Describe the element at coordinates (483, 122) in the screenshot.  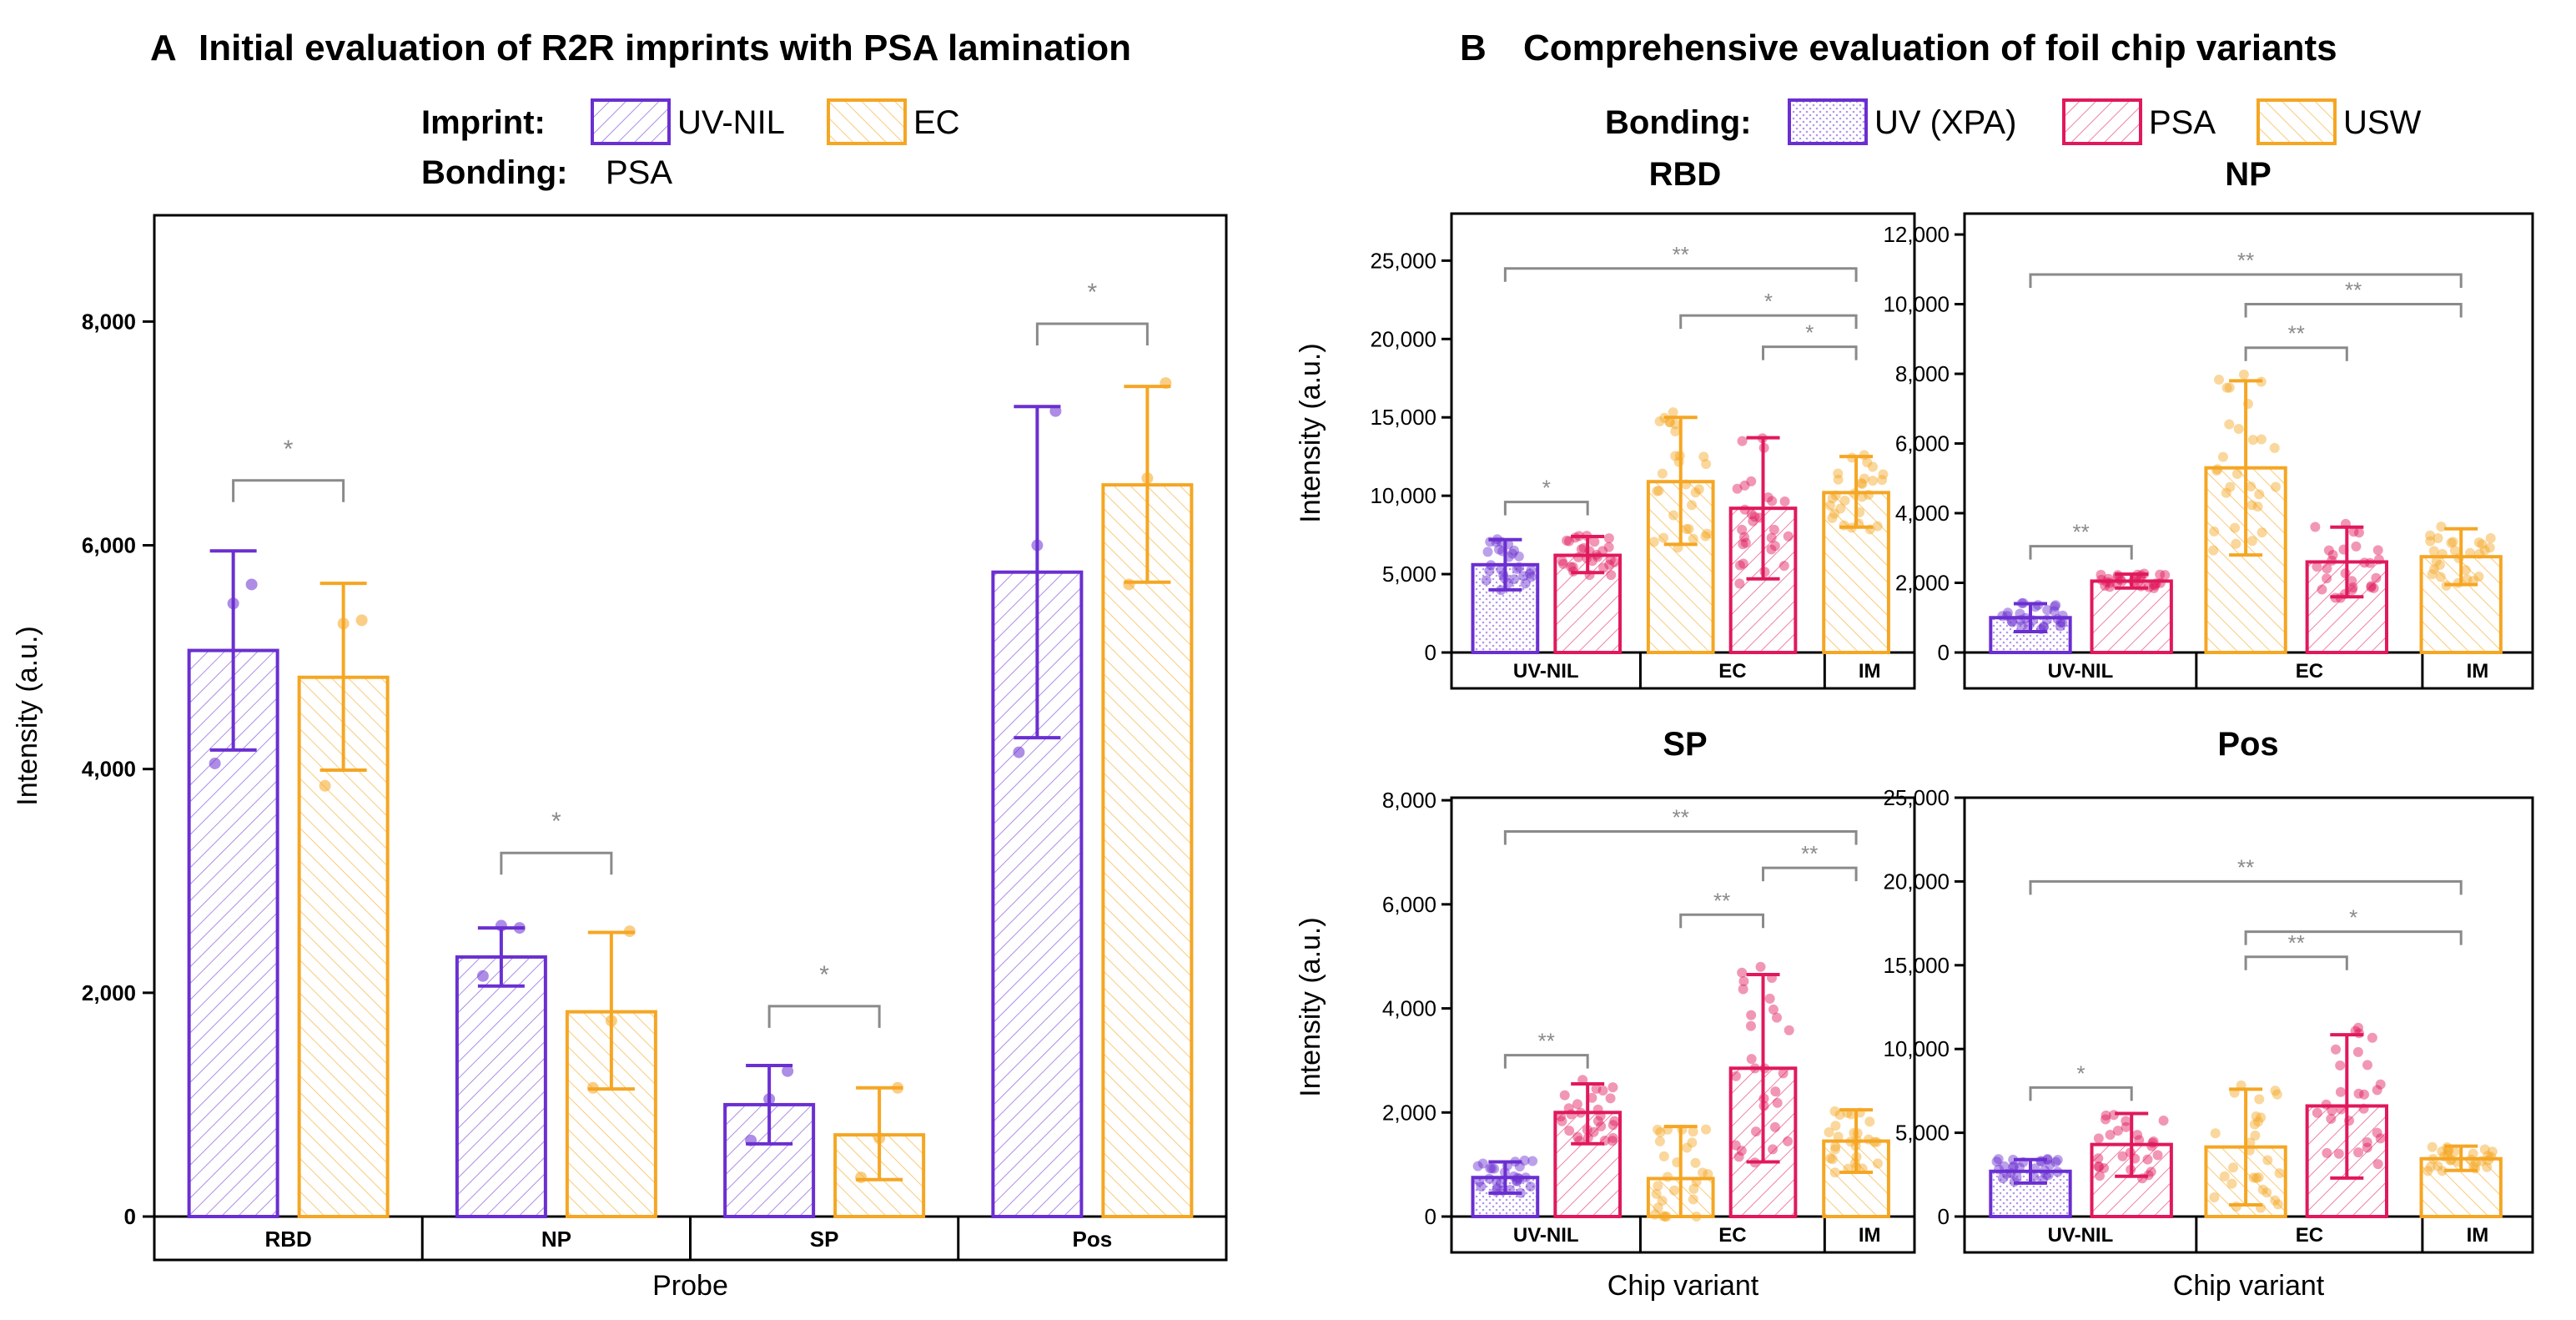
I see `legend-imprint-label: Imprint:` at that location.